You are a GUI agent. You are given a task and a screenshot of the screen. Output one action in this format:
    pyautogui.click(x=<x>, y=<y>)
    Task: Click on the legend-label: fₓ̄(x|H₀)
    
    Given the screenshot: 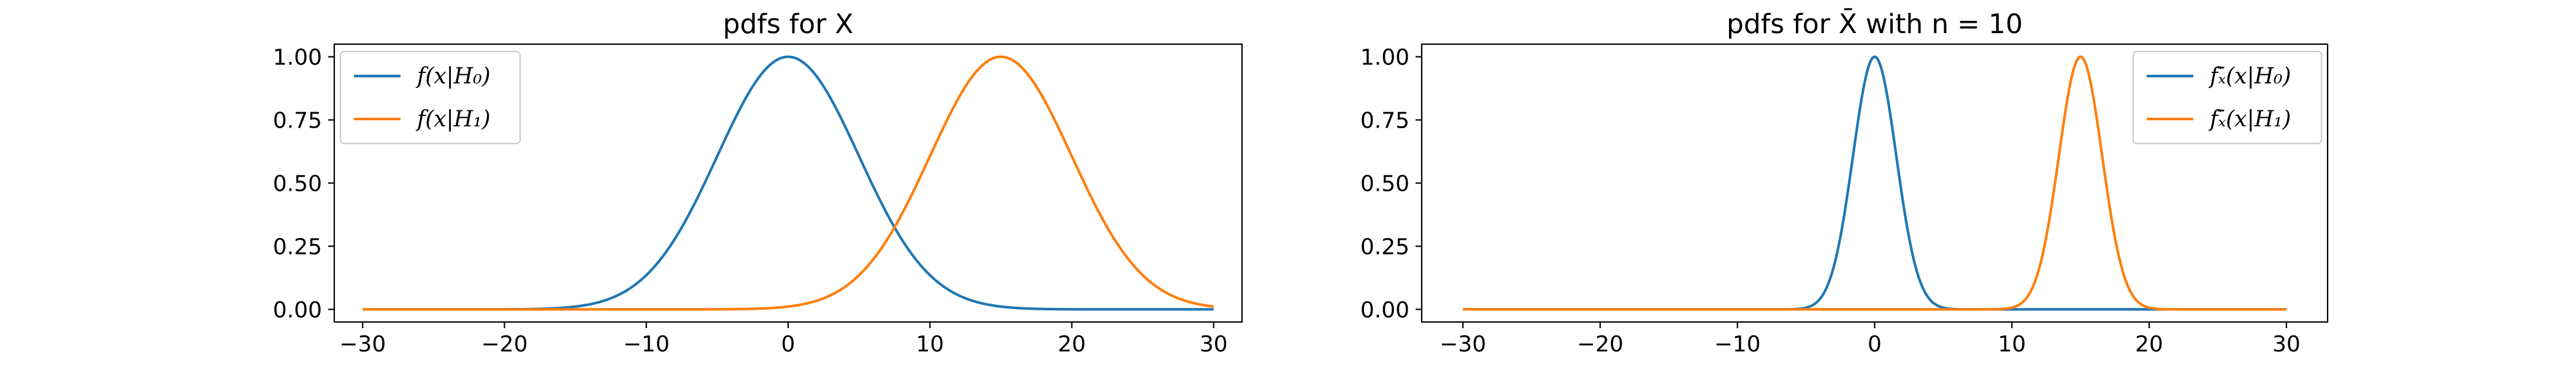 What is the action you would take?
    pyautogui.click(x=2249, y=76)
    